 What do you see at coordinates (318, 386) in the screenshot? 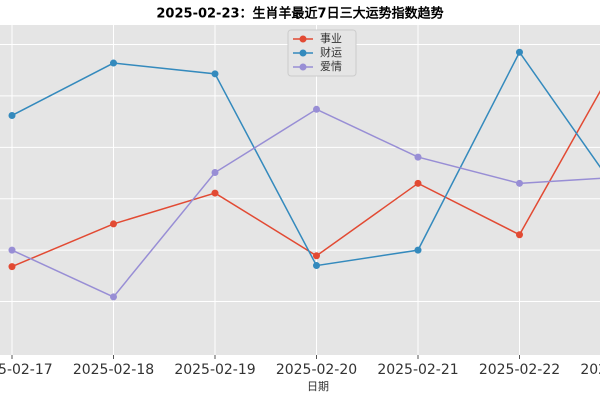
I see `x-axis-label: 日期` at bounding box center [318, 386].